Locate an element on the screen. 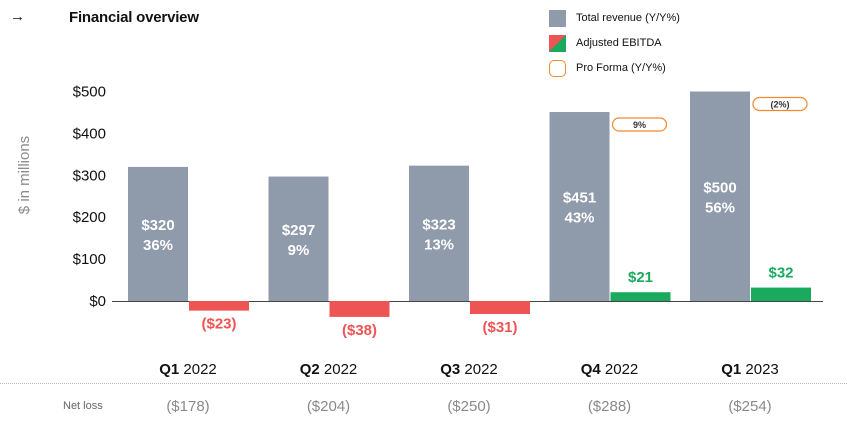 The image size is (847, 425). legend-swatch-proforma is located at coordinates (557, 68).